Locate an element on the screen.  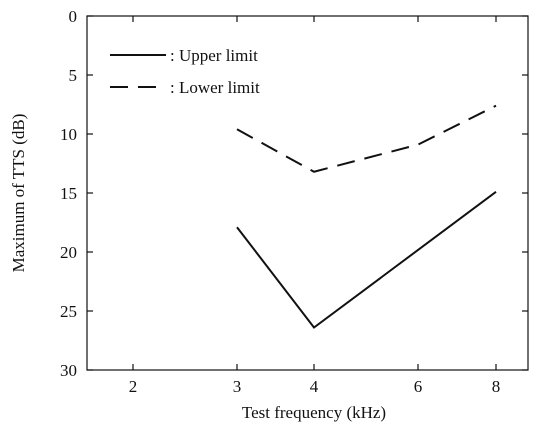
legend-label-lower-limit: : Lower limit is located at coordinates (215, 87).